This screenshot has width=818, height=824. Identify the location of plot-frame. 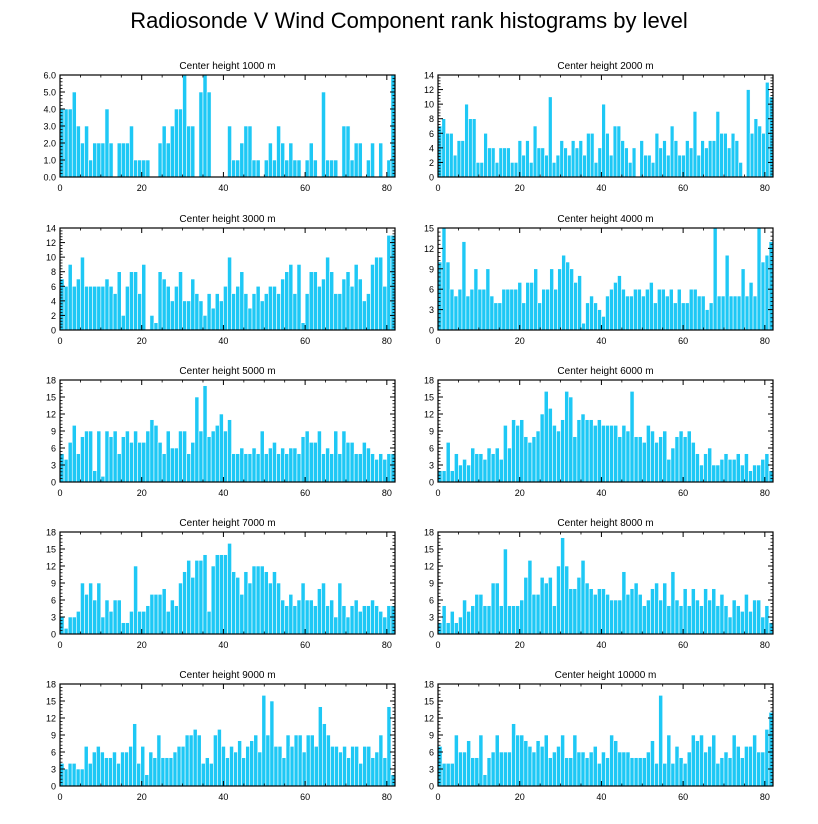
(227, 279).